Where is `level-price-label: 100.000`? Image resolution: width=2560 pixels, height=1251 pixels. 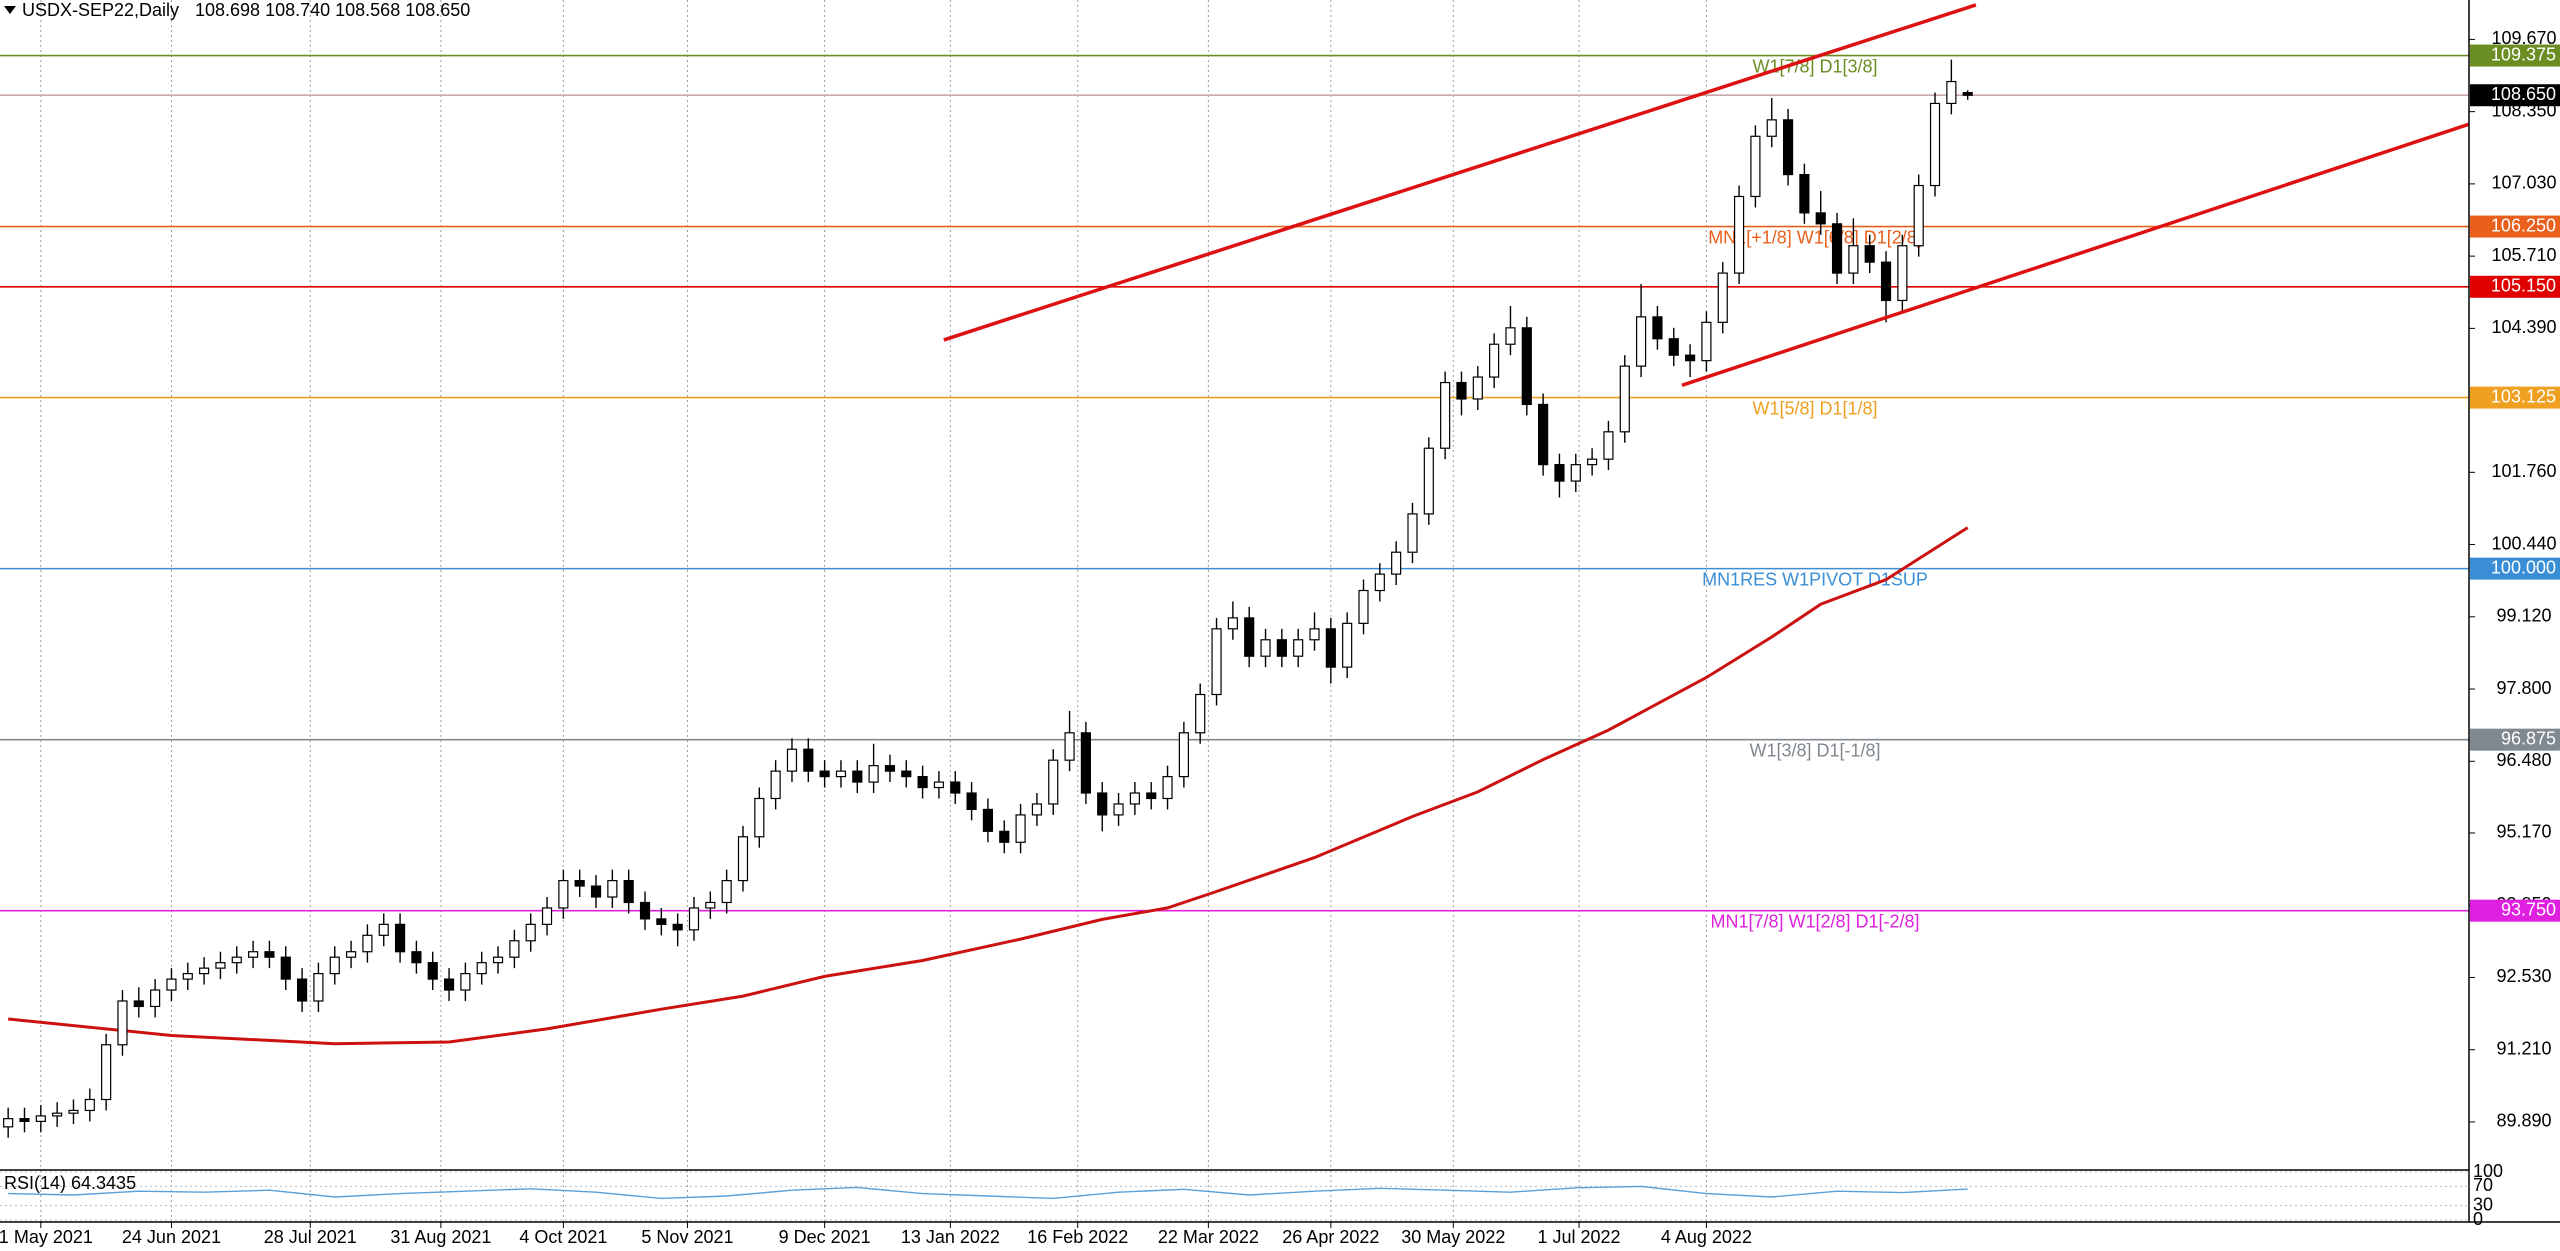 level-price-label: 100.000 is located at coordinates (2523, 567).